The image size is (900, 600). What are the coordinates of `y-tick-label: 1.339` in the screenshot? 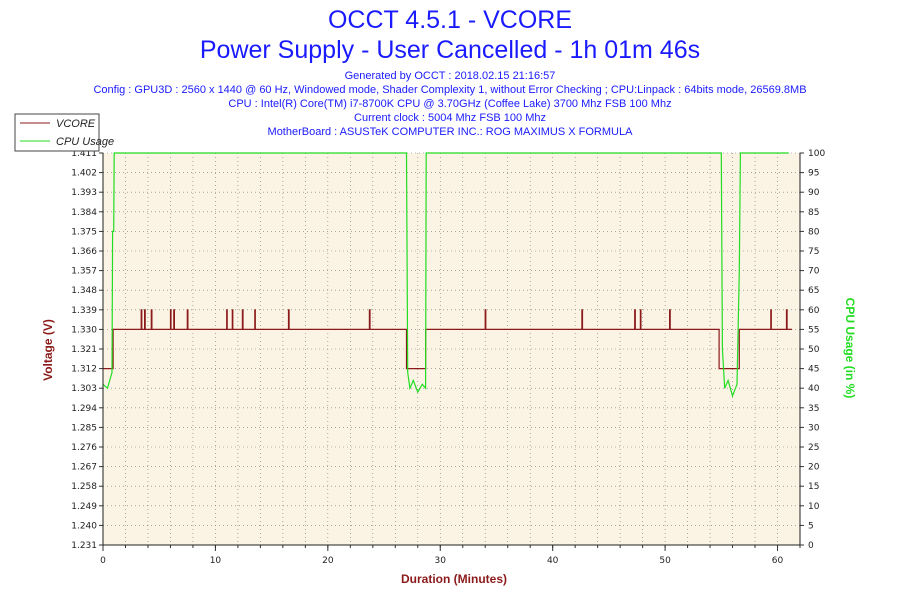 It's located at (84, 311).